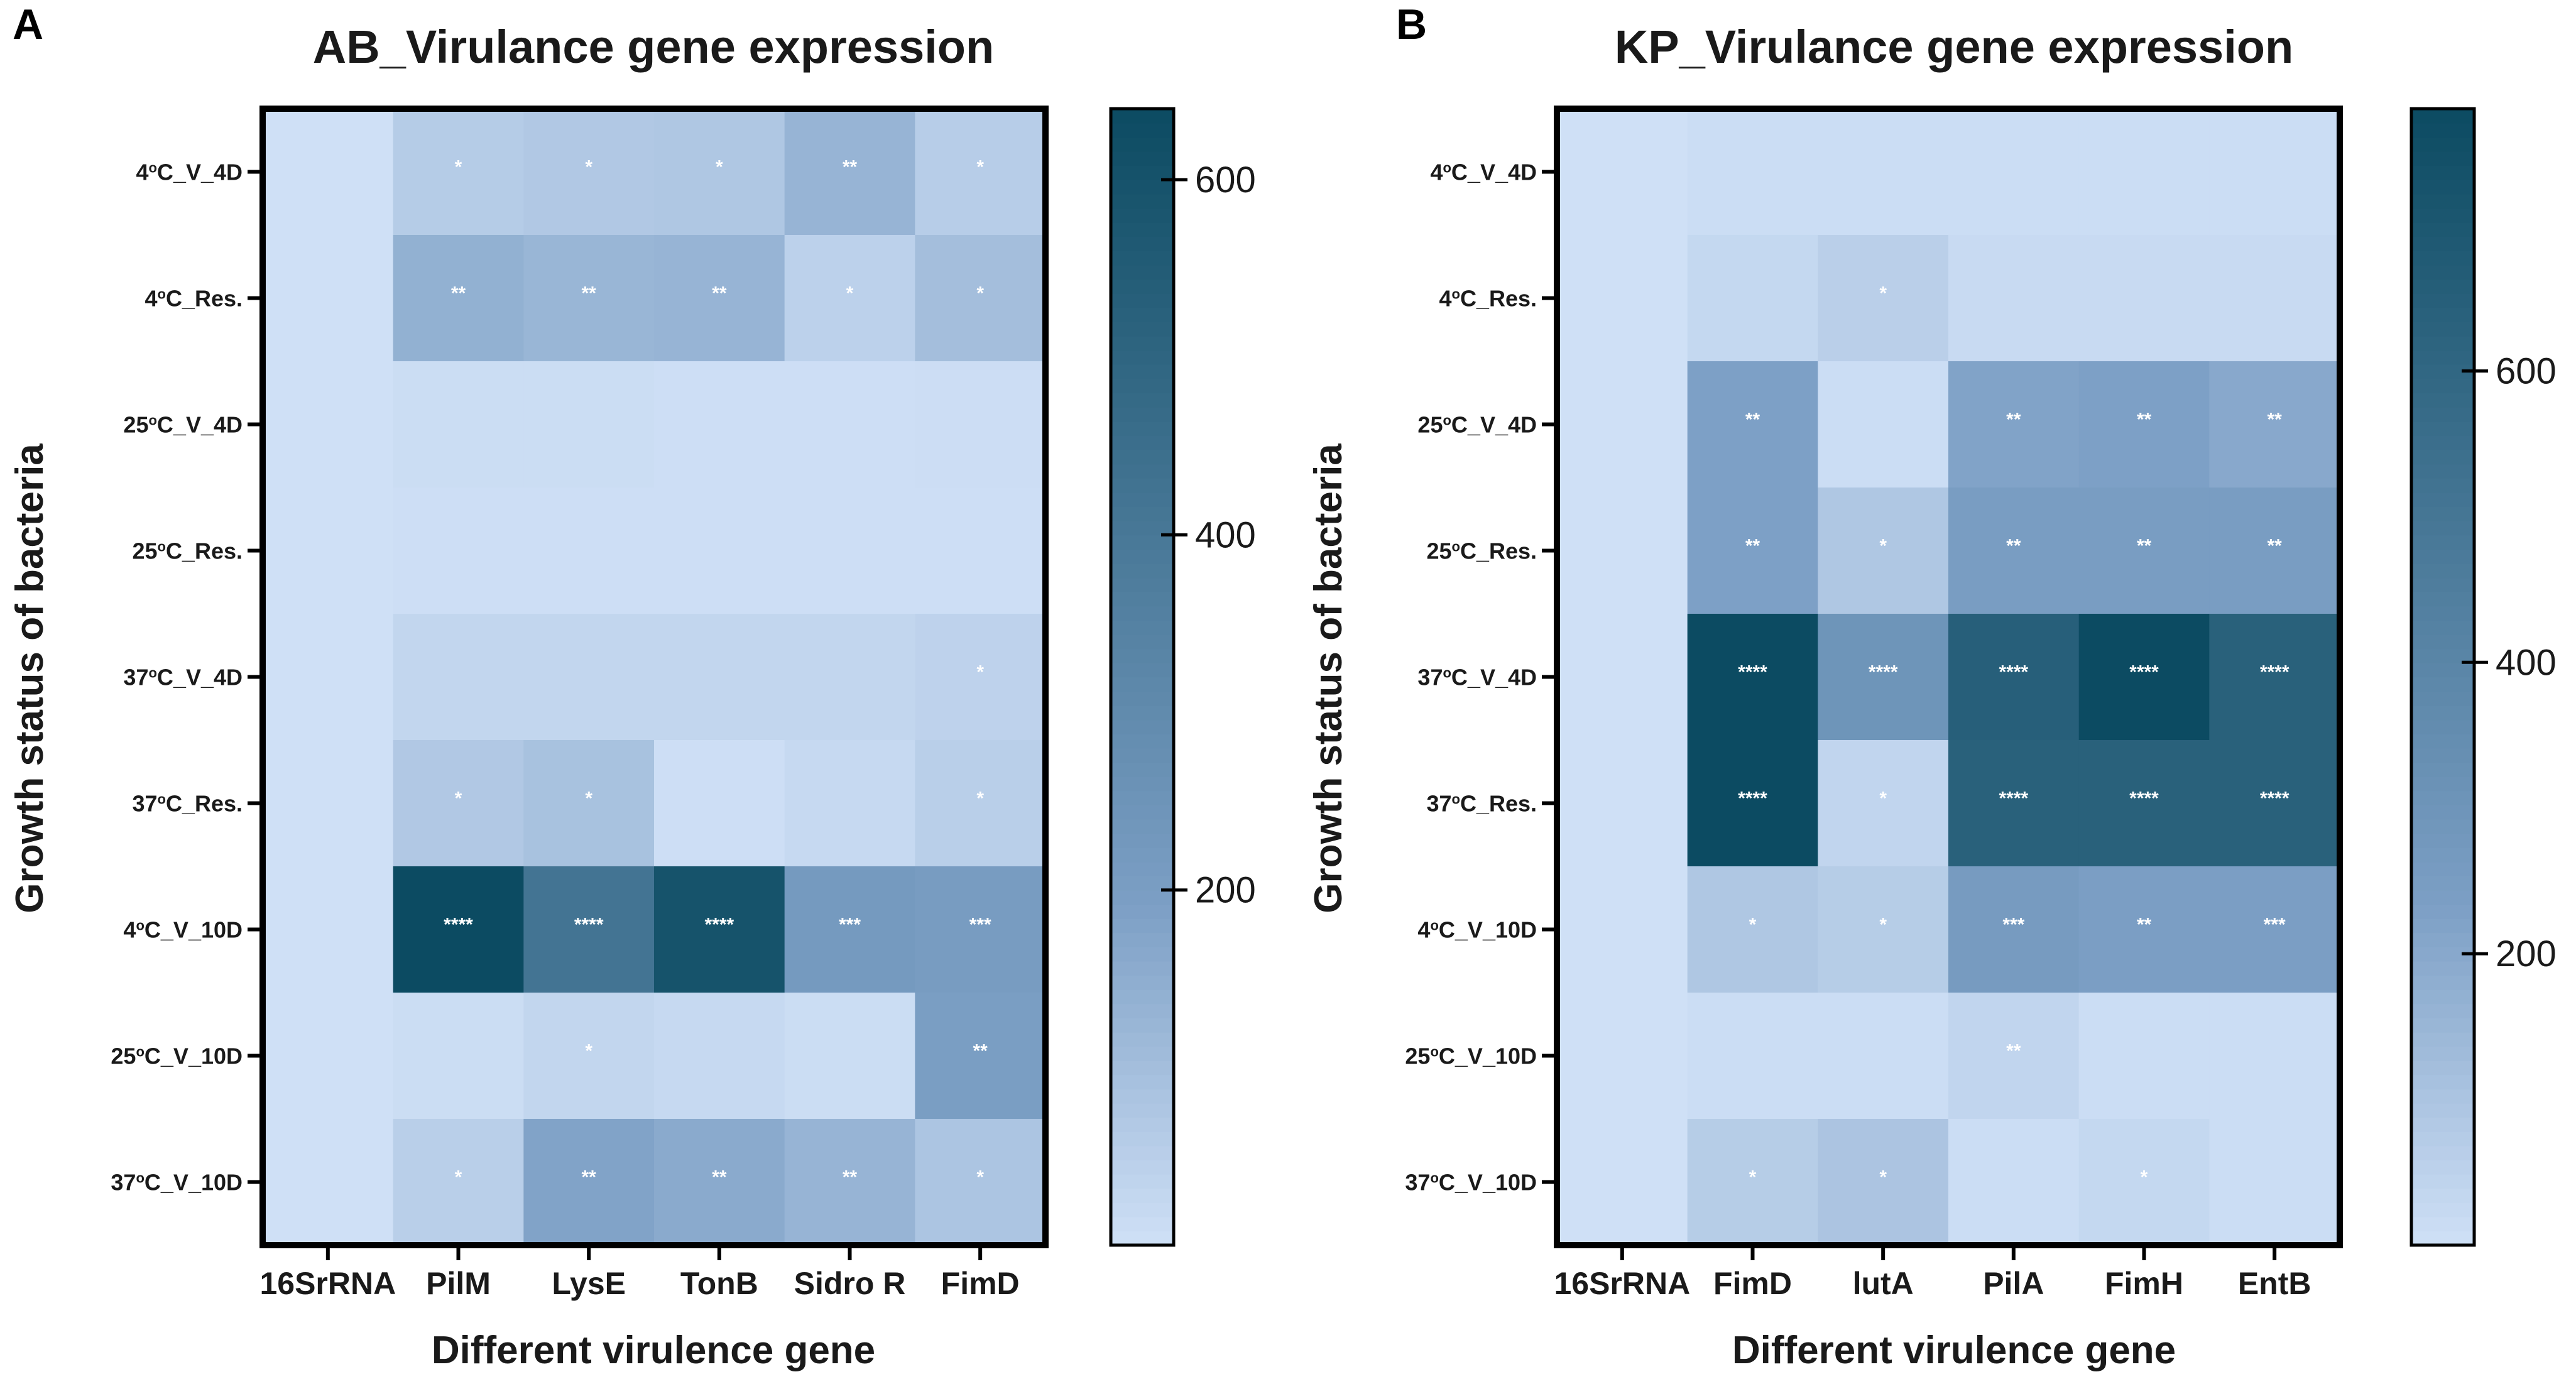  What do you see at coordinates (654, 47) in the screenshot?
I see `panel-a-title: AB_Virulance gene expression` at bounding box center [654, 47].